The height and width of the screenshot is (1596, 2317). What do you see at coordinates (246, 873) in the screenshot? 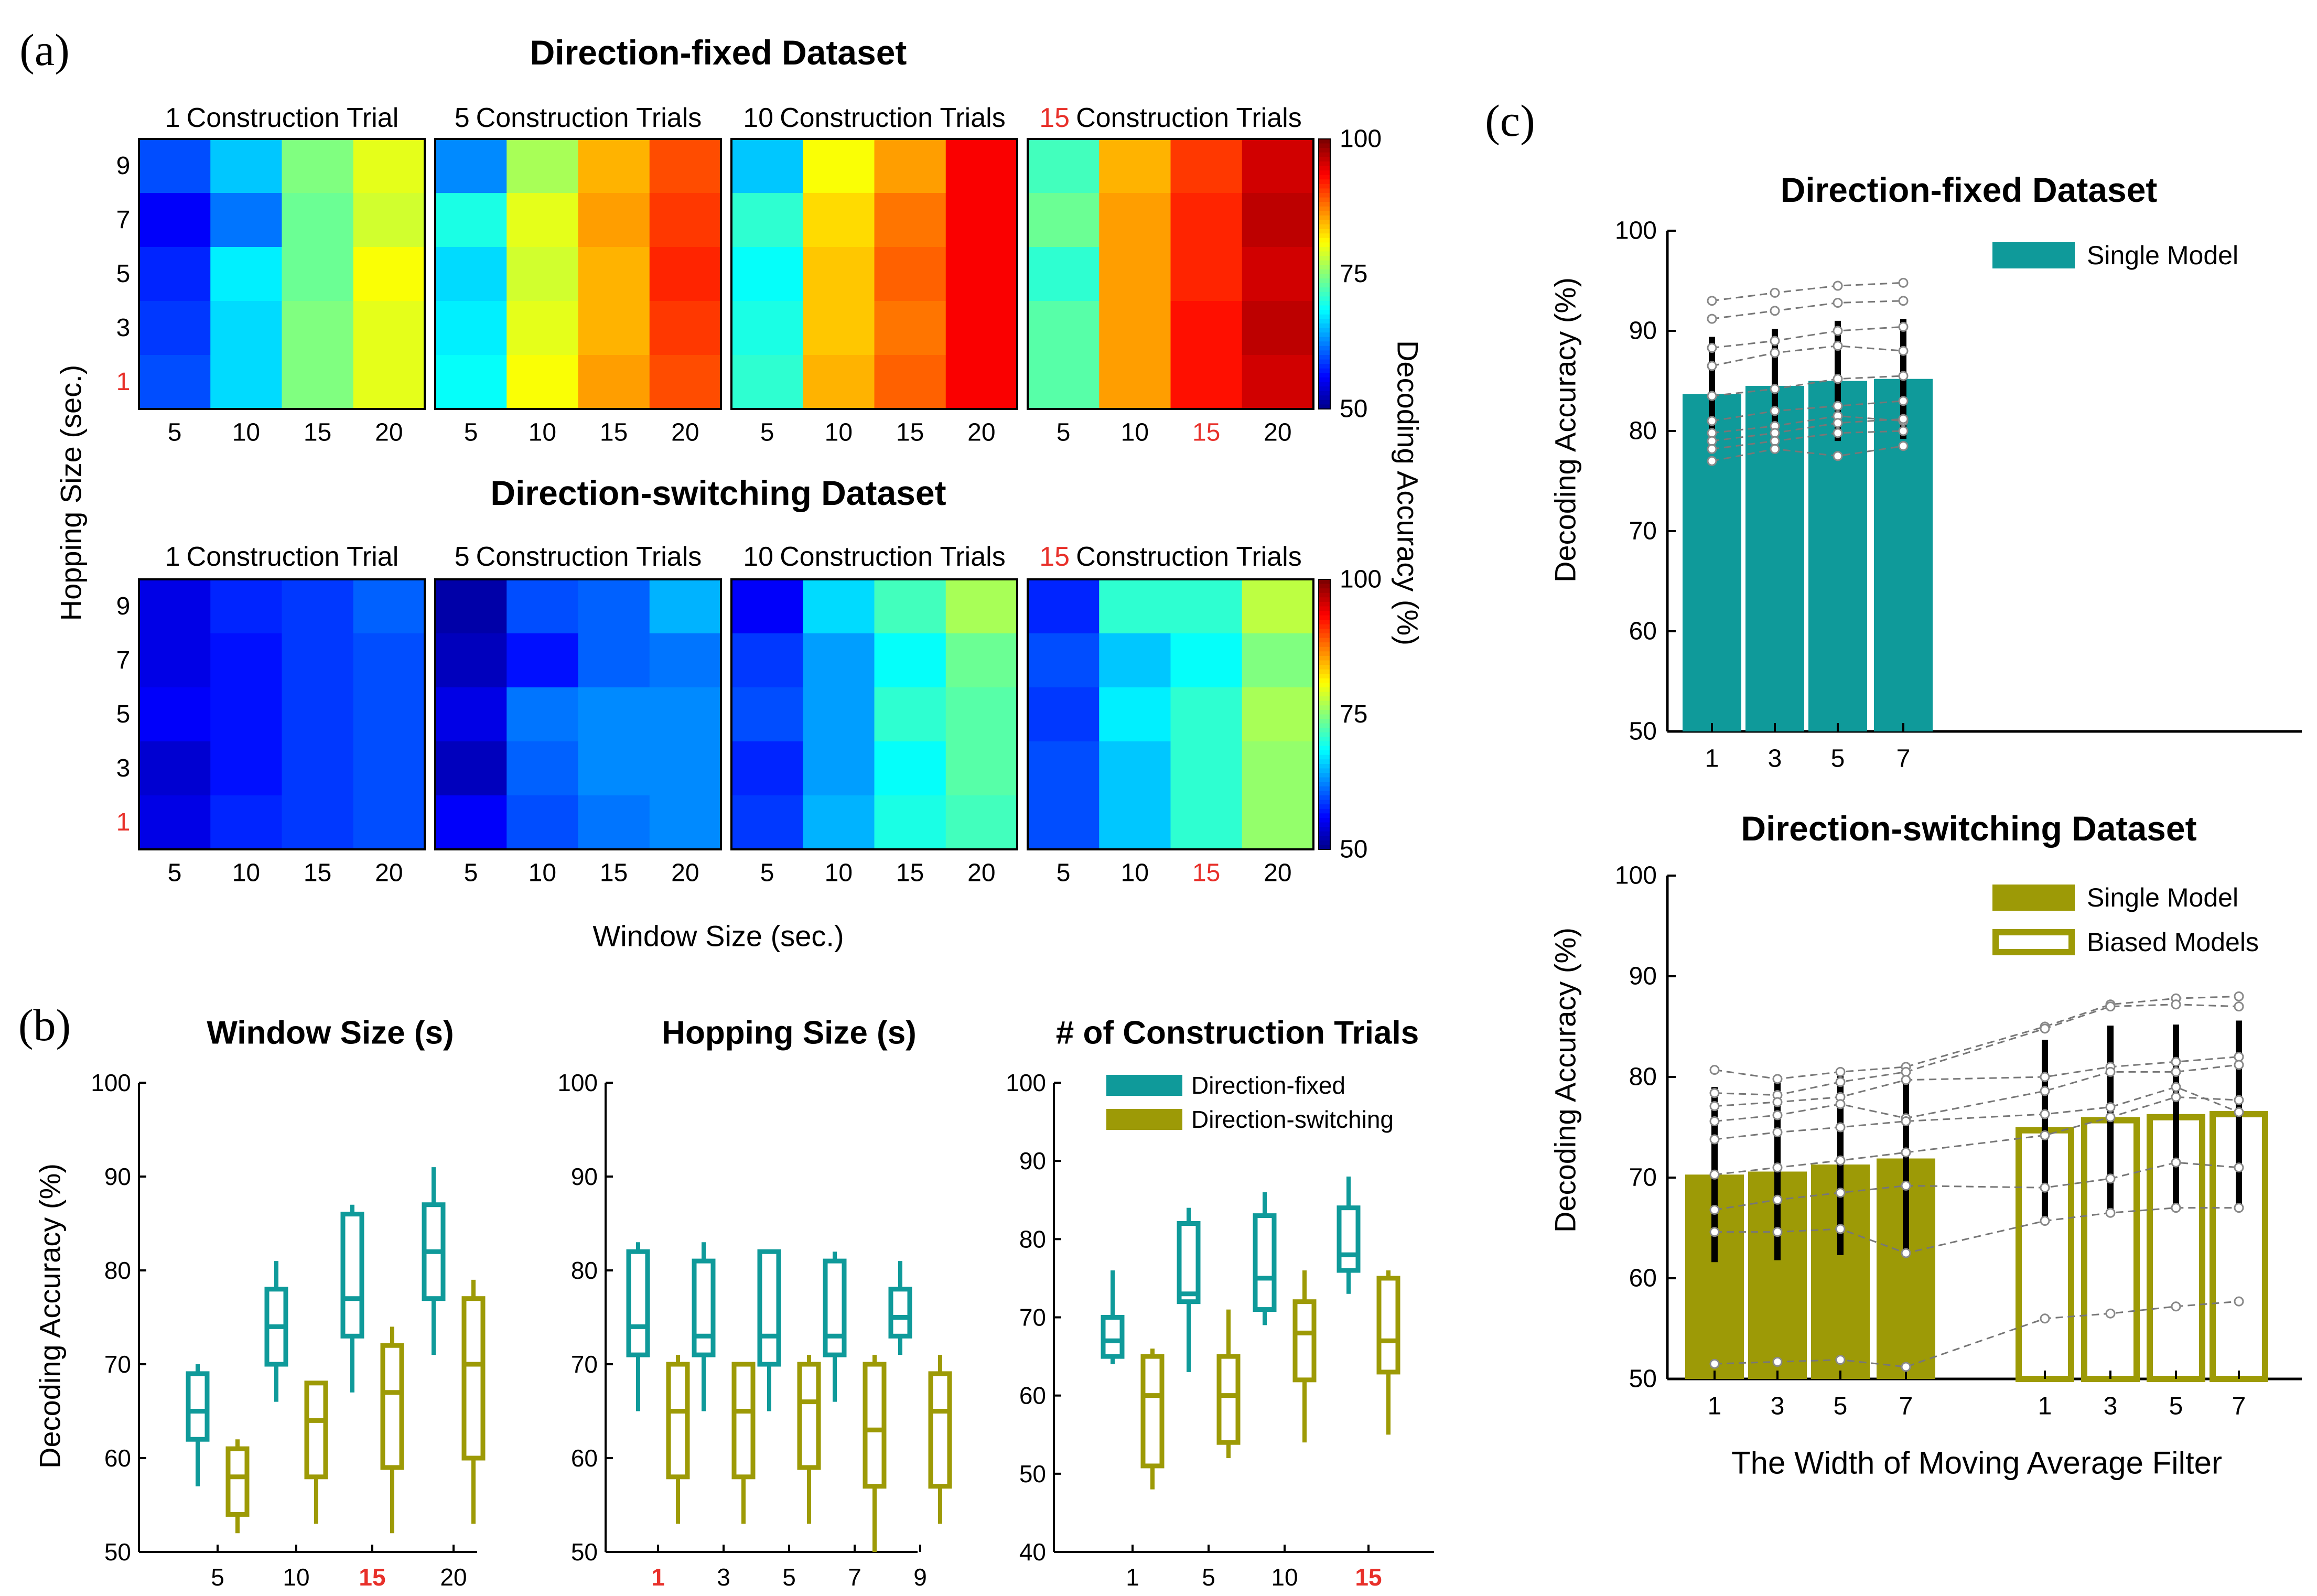
I see `heatmap-x-tick: 10` at bounding box center [246, 873].